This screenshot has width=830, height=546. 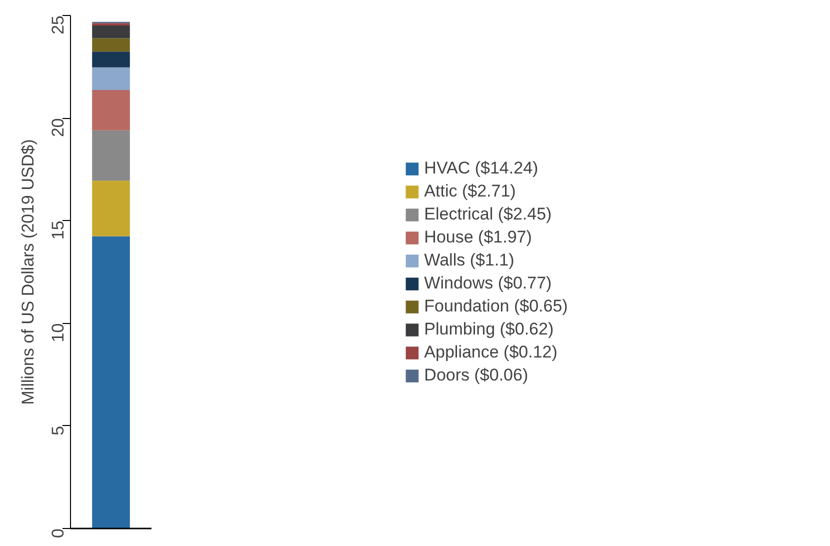 I want to click on y-axis-title: Millions of US Dollars (2019 USD$), so click(x=28, y=272).